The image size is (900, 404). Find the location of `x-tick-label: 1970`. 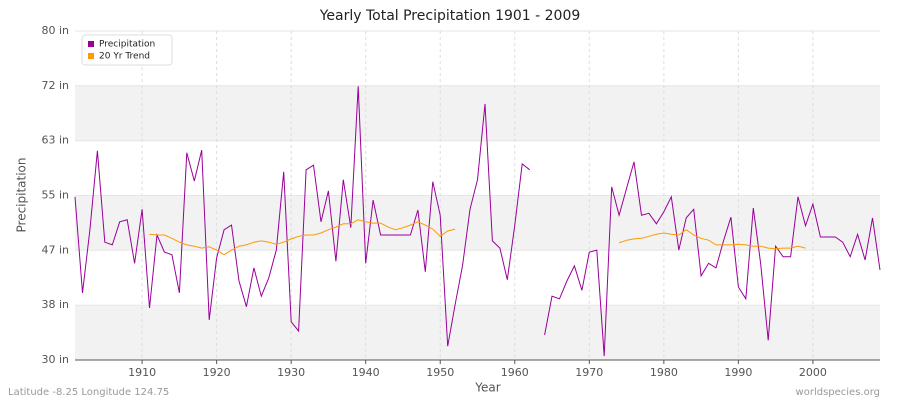

x-tick-label: 1970 is located at coordinates (589, 372).